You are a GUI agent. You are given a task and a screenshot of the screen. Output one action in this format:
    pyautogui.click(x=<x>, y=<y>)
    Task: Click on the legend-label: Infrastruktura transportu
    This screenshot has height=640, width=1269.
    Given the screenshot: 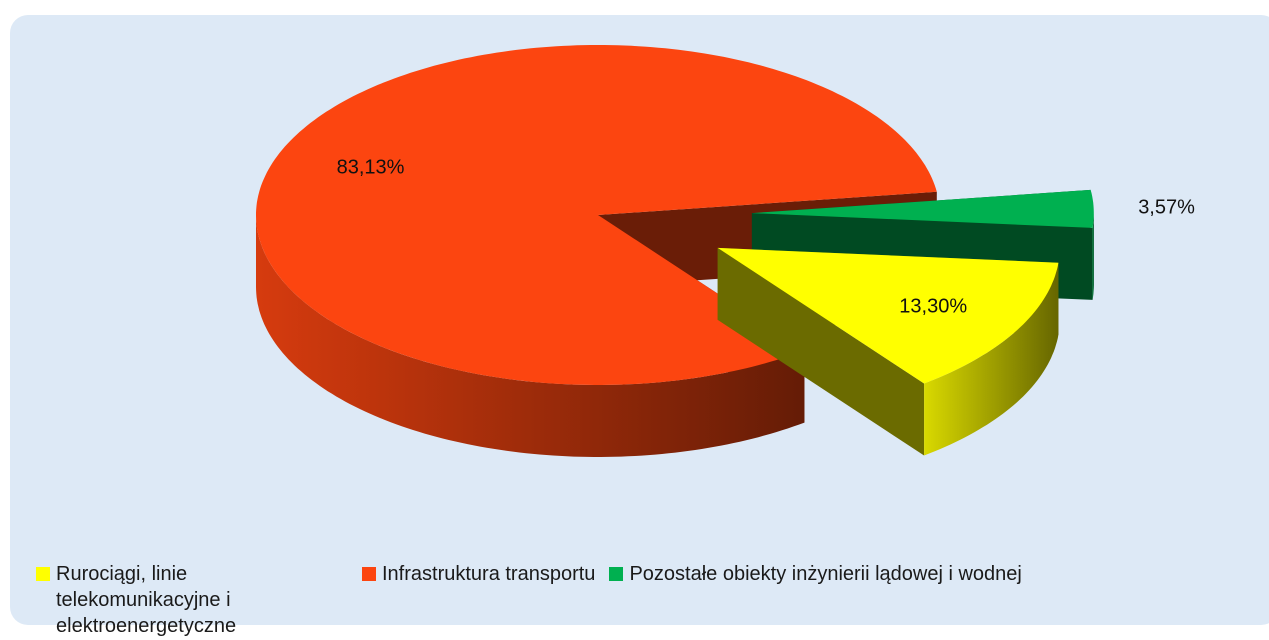 What is the action you would take?
    pyautogui.click(x=489, y=574)
    